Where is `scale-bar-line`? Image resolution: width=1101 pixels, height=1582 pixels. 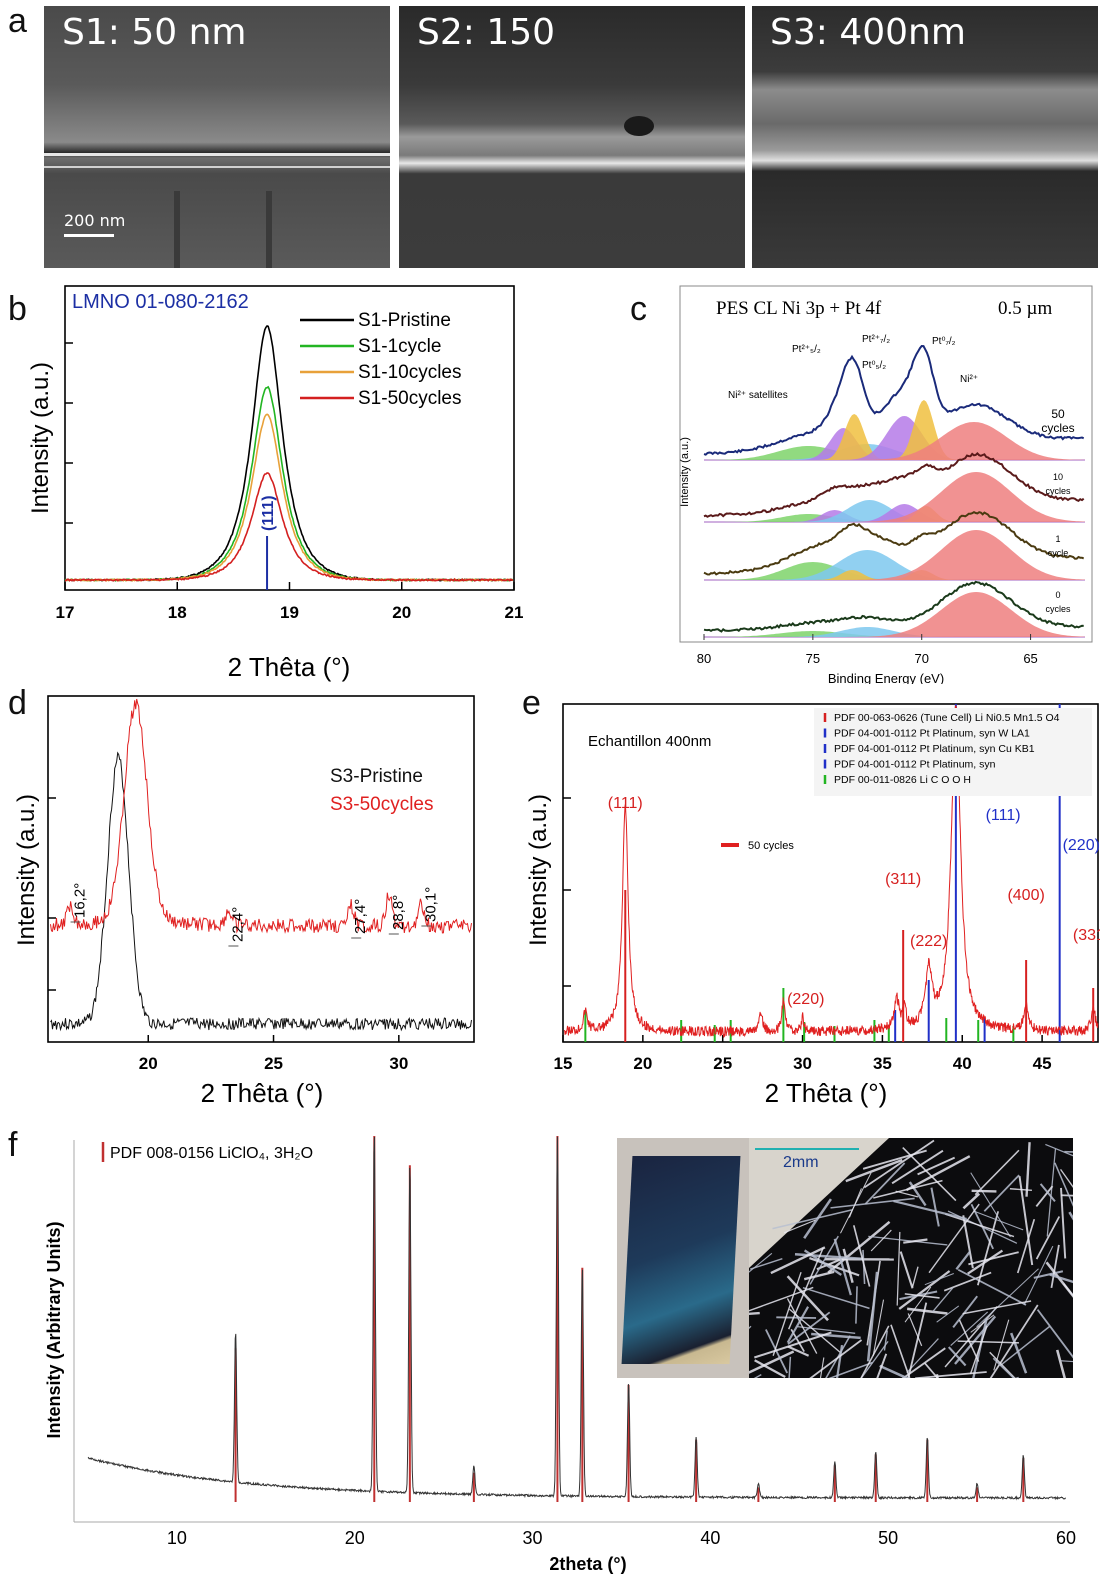 scale-bar-line is located at coordinates (89, 235).